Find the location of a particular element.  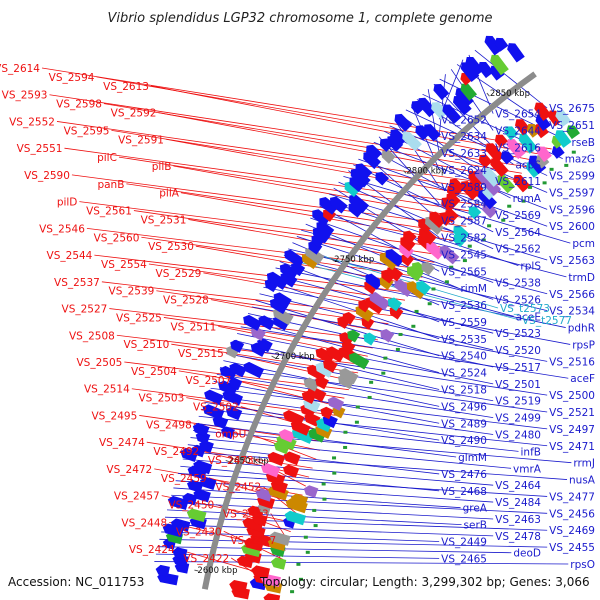

gene-label-vs-2560: VS_2560 is located at coordinates (117, 238).